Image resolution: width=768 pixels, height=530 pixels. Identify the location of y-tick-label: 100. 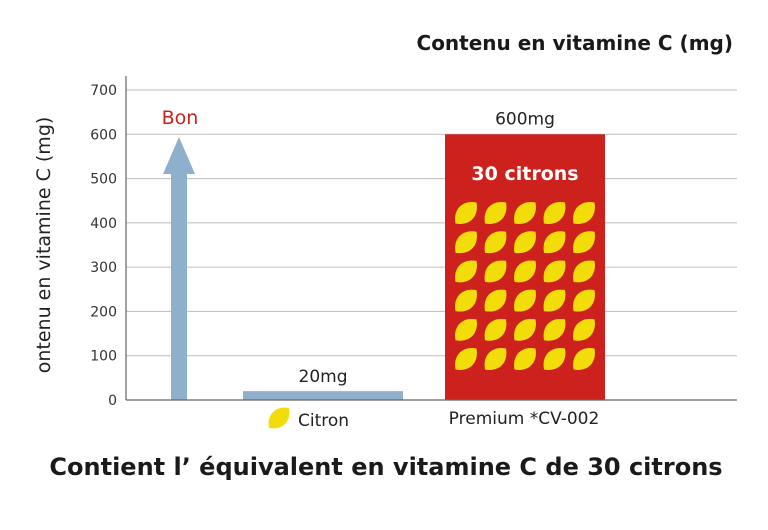
(103, 357).